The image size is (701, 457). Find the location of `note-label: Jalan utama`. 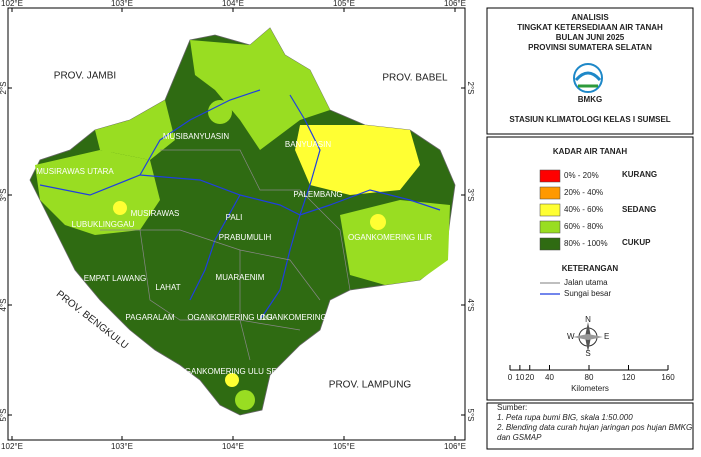

note-label: Jalan utama is located at coordinates (586, 282).